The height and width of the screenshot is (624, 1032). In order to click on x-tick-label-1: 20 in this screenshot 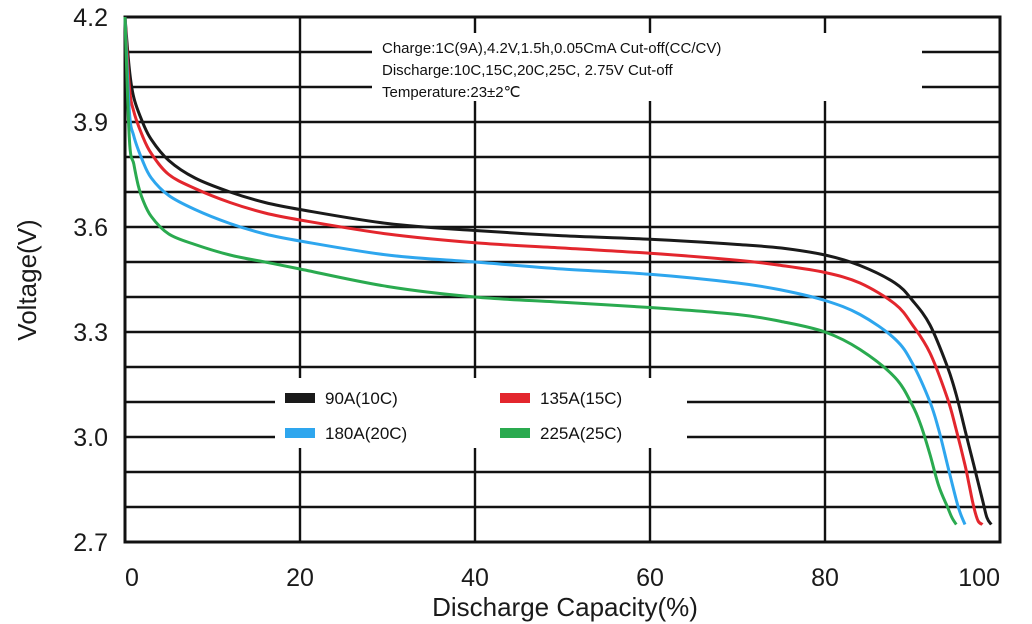, I will do `click(300, 578)`.